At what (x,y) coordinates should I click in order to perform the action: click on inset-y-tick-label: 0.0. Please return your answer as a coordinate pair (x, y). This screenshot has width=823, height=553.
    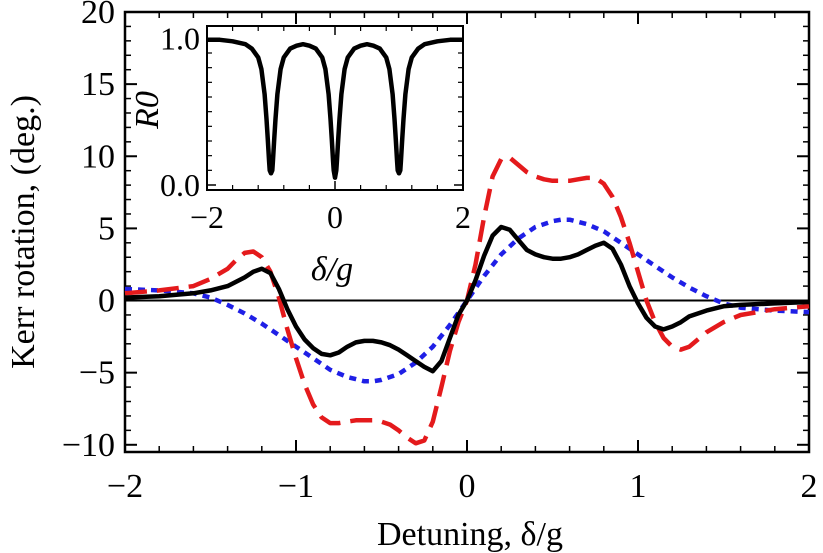
    Looking at the image, I should click on (180, 185).